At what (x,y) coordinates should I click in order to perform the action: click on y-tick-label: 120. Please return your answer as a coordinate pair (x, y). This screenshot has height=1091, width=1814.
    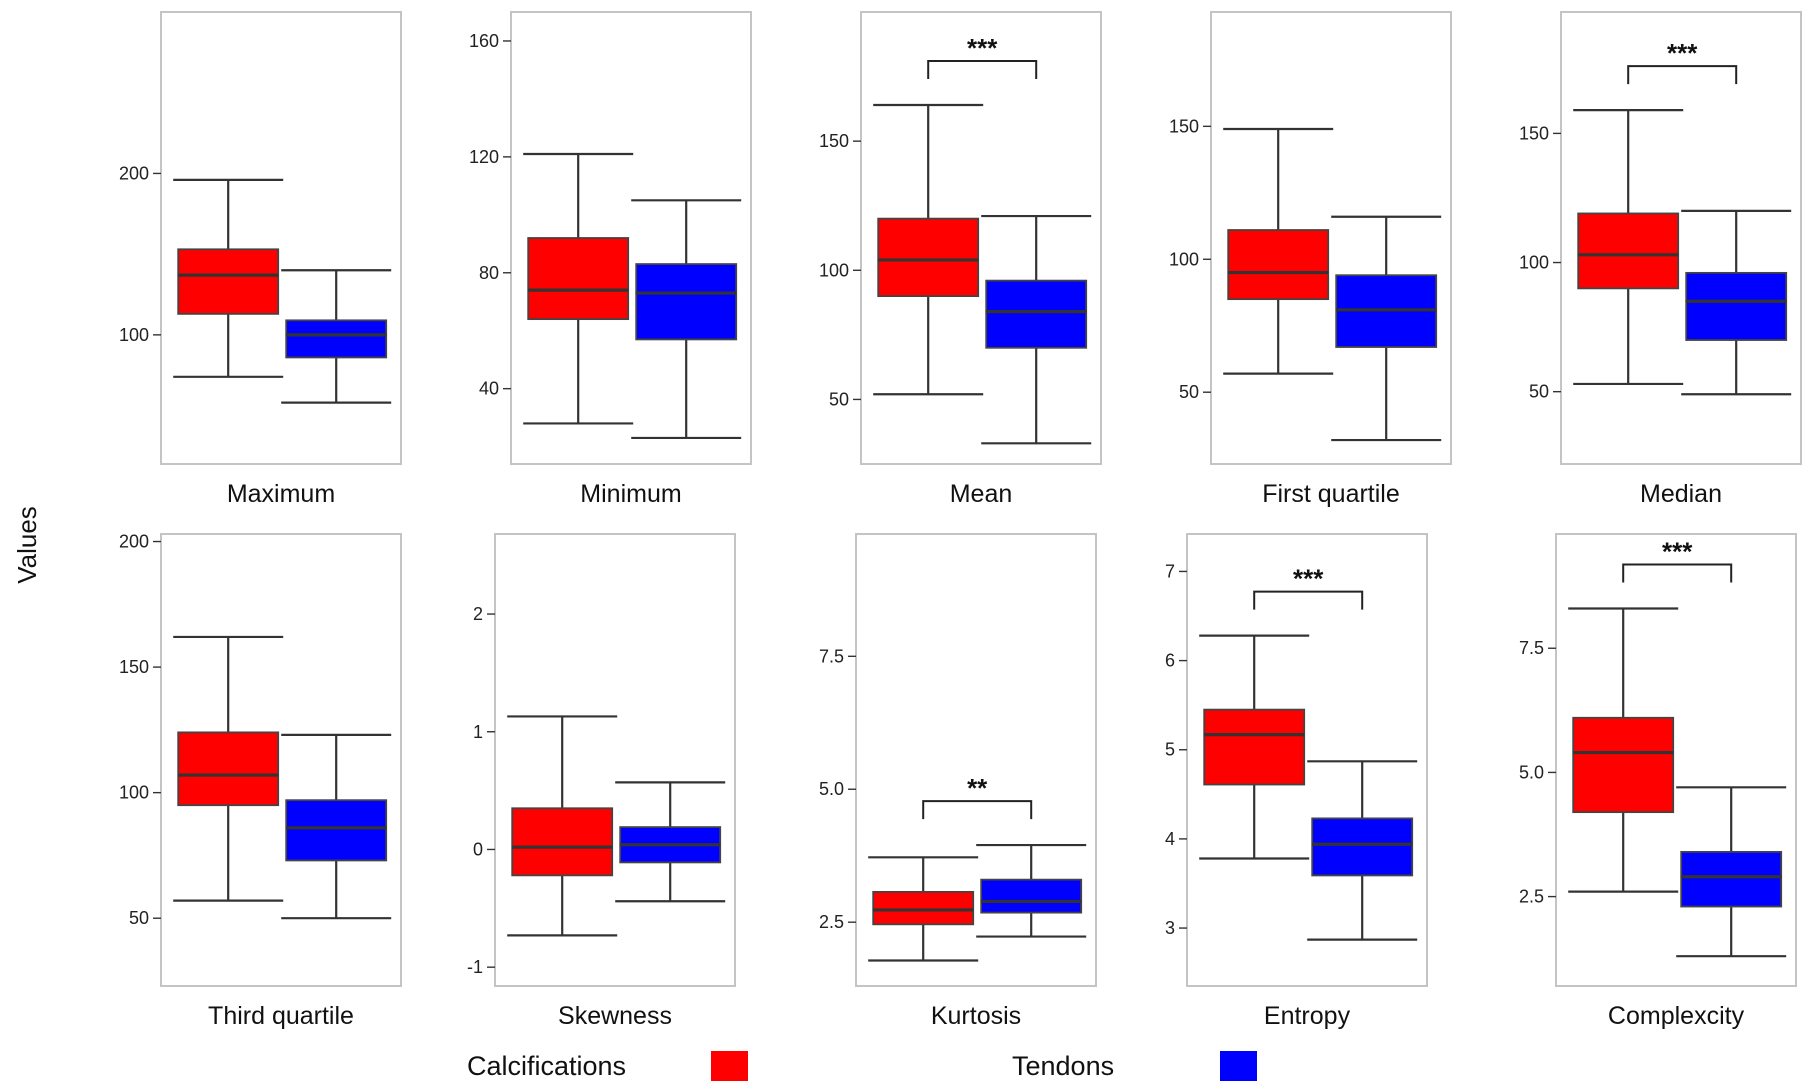
    Looking at the image, I should click on (484, 157).